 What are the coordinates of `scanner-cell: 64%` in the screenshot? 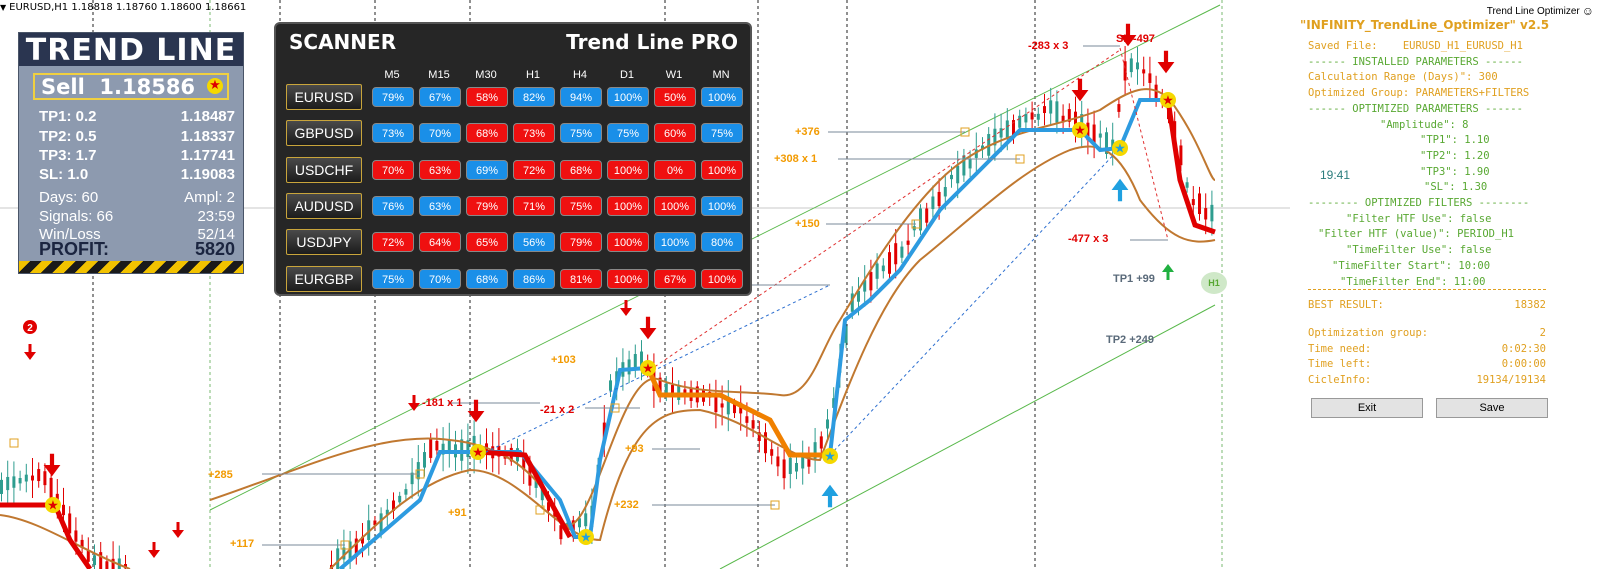 It's located at (440, 242).